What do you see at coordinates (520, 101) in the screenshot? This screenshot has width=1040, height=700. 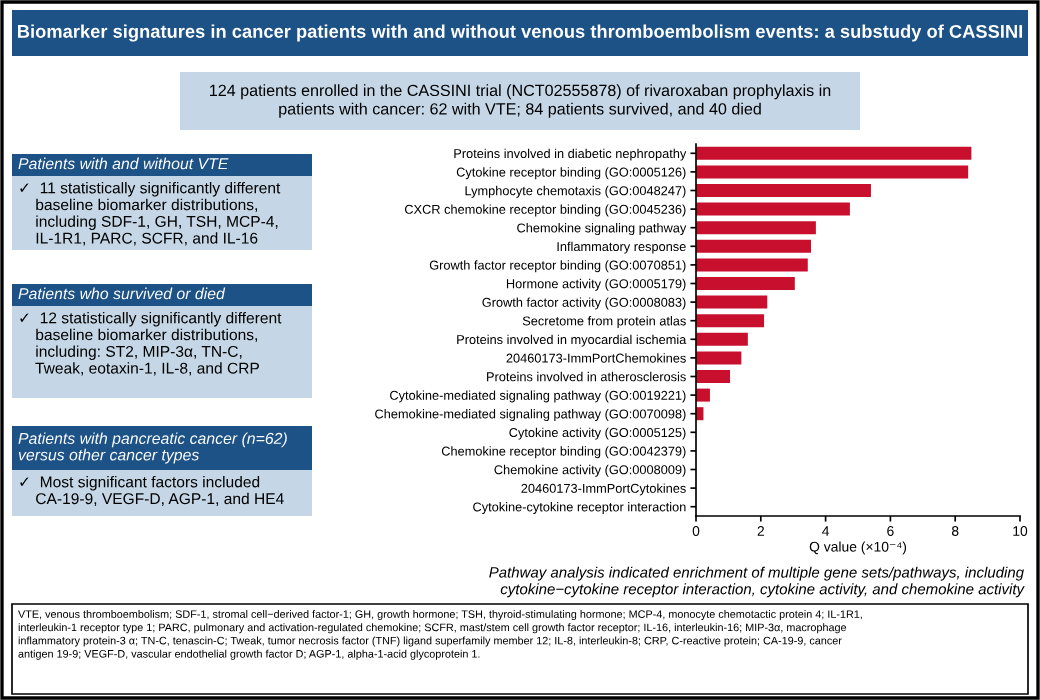 I see `text: 124 patients enrolled in the CASSINI trial (NCT02555878) of rivaroxaban prophylaxis in patients with cancer: 62 with VTE; 84 patients survived, and 40 died` at bounding box center [520, 101].